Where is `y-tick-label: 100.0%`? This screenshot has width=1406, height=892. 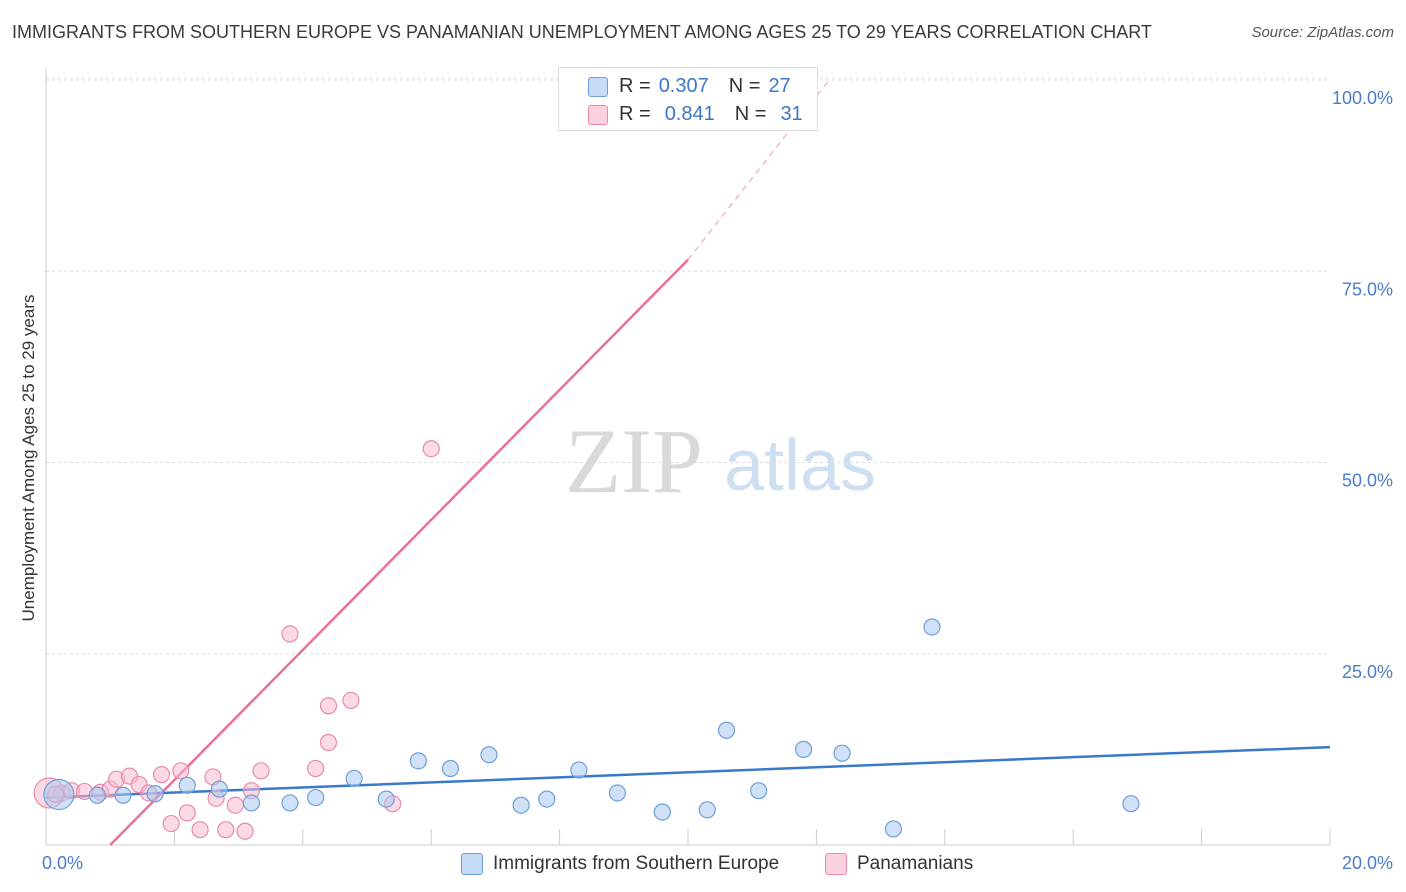
y-tick-label: 100.0% is located at coordinates (1362, 98).